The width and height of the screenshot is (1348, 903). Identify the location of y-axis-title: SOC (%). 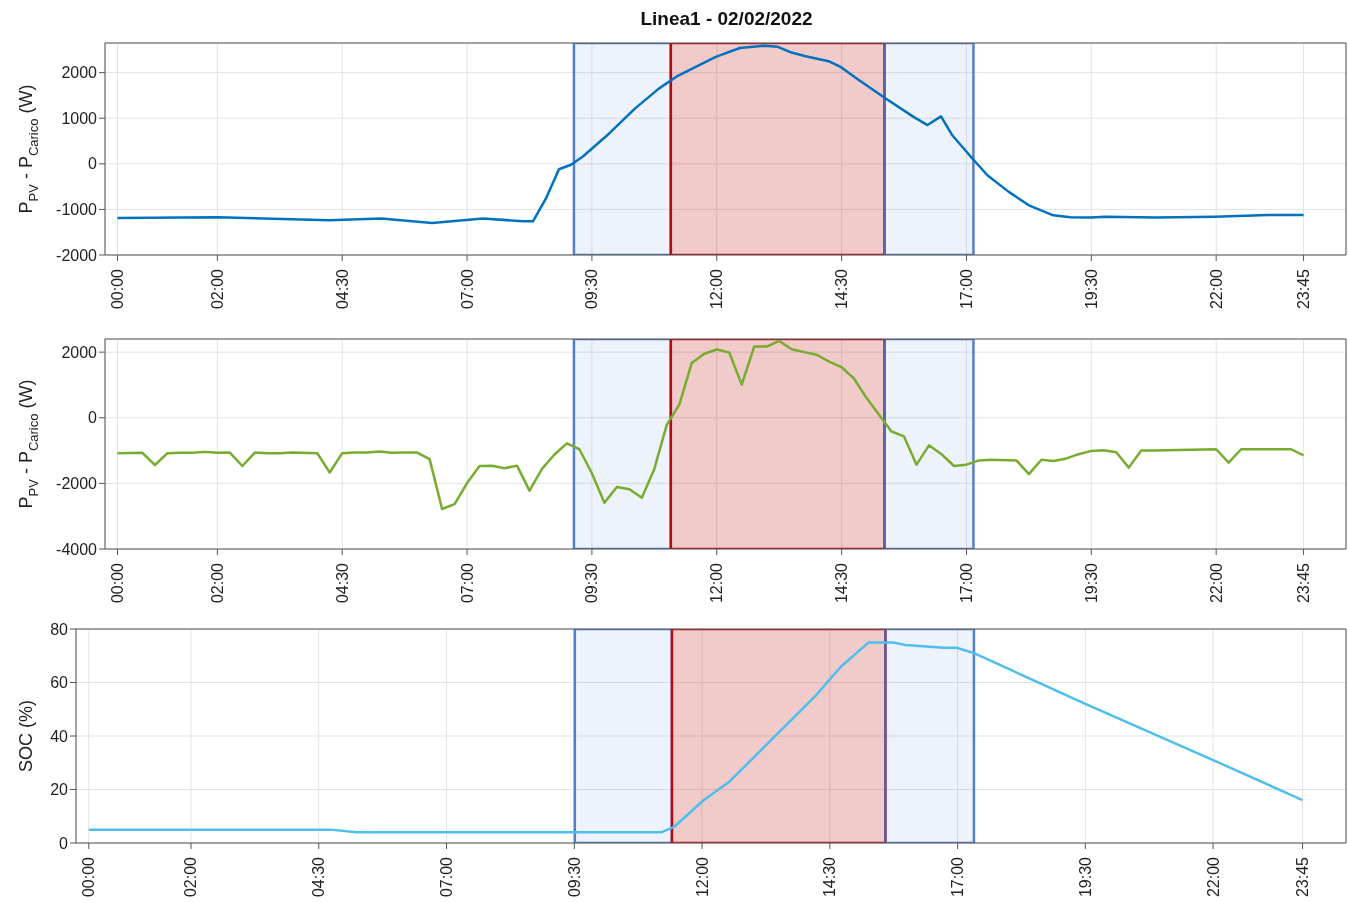
(26, 736).